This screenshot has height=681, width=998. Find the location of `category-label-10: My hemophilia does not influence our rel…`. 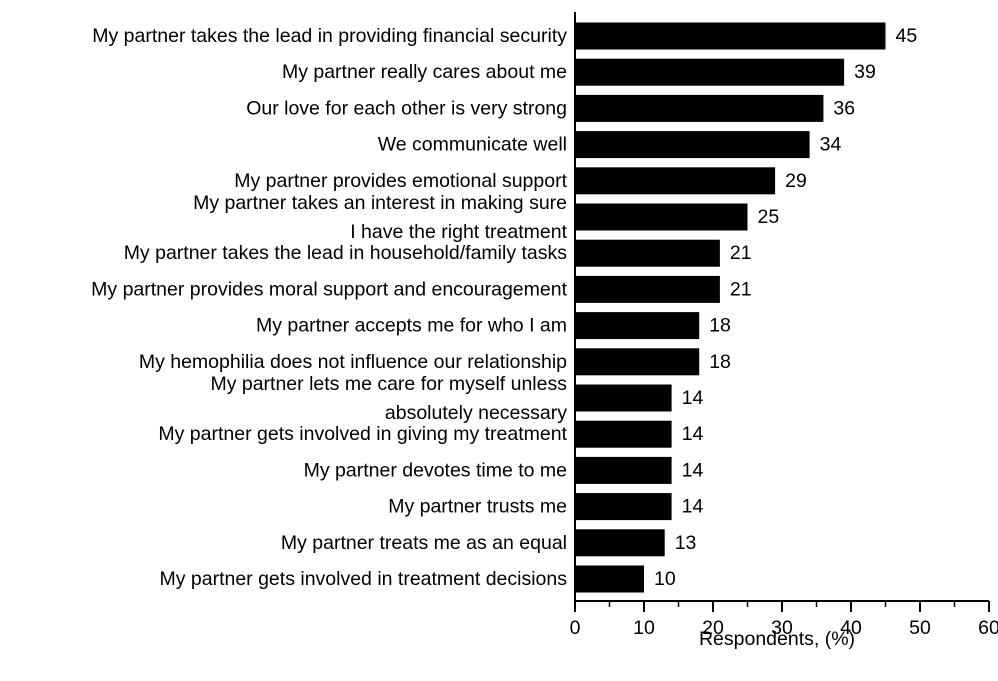

category-label-10: My hemophilia does not influence our rel… is located at coordinates (353, 362).